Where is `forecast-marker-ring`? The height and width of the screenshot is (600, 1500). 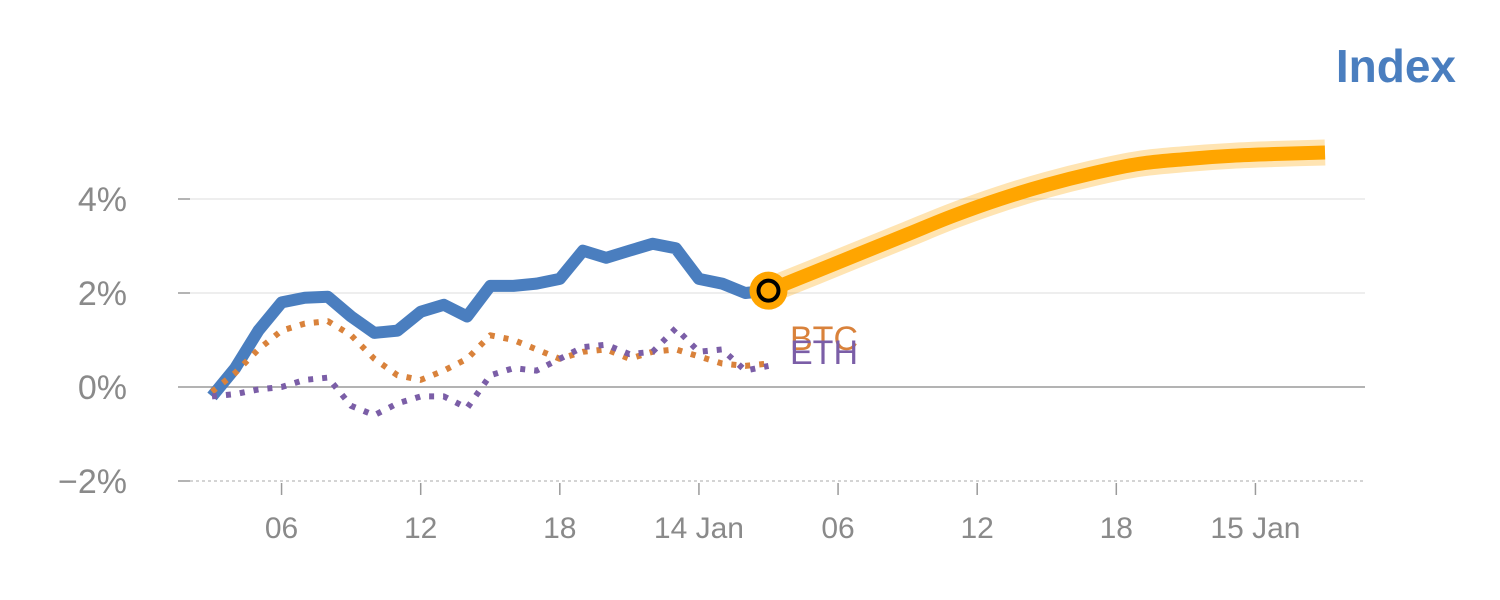 forecast-marker-ring is located at coordinates (768, 290).